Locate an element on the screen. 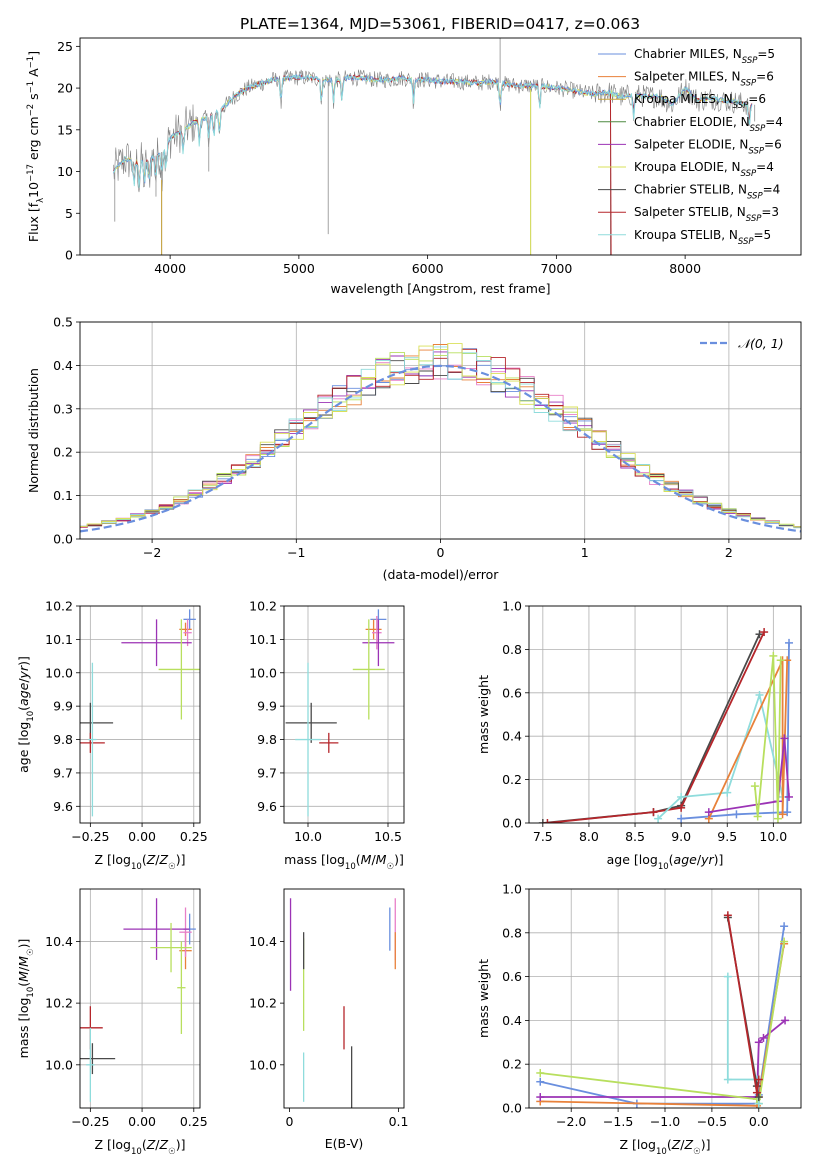  label-part: ] is located at coordinates (33, 53).